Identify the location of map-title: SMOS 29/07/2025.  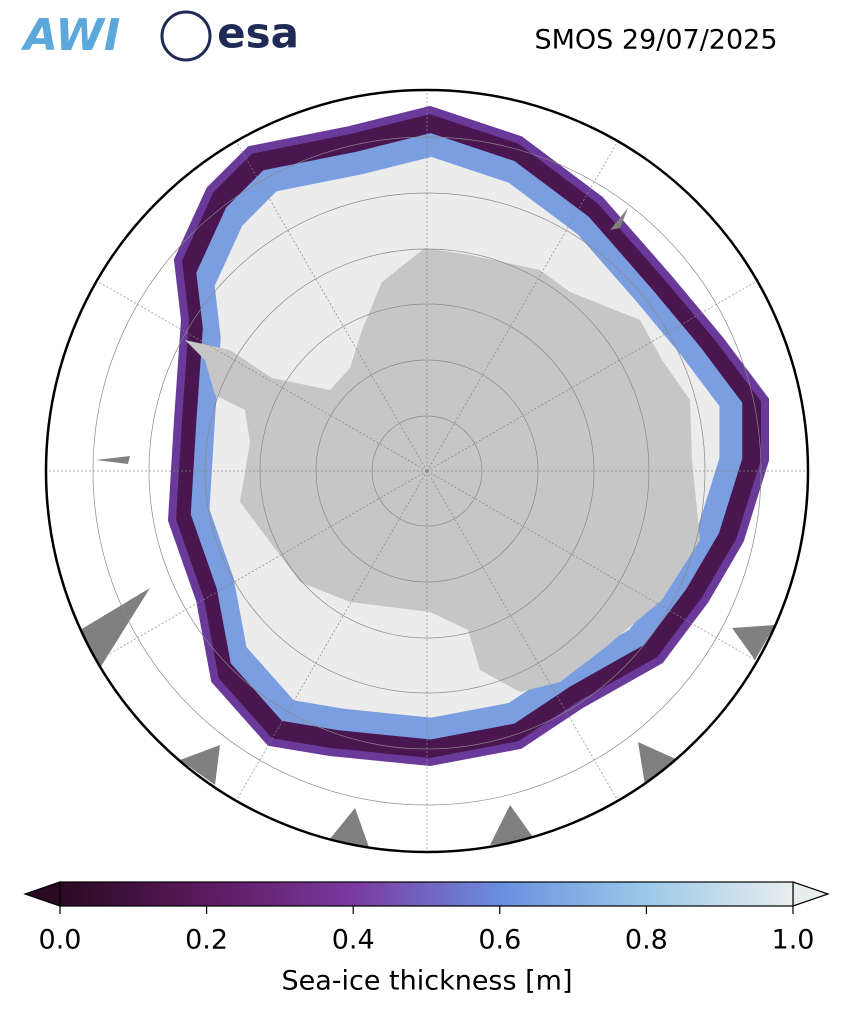
(655, 40).